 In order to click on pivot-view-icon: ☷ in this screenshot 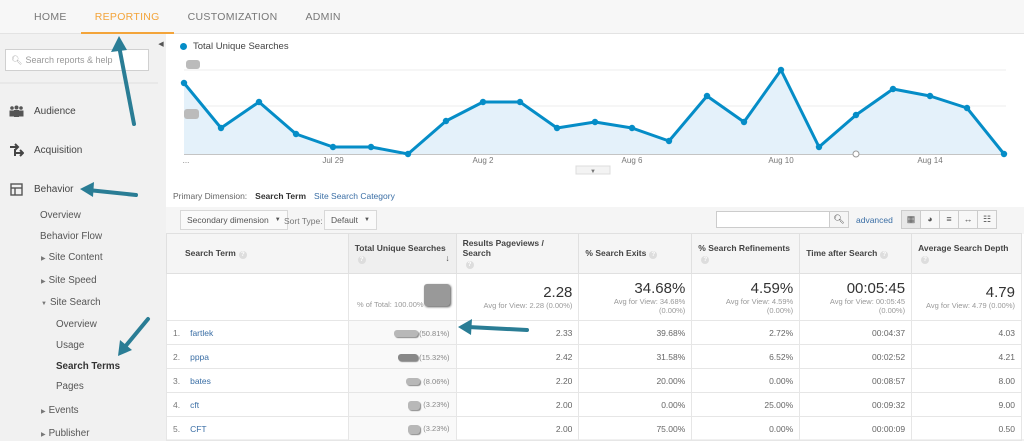, I will do `click(987, 219)`.